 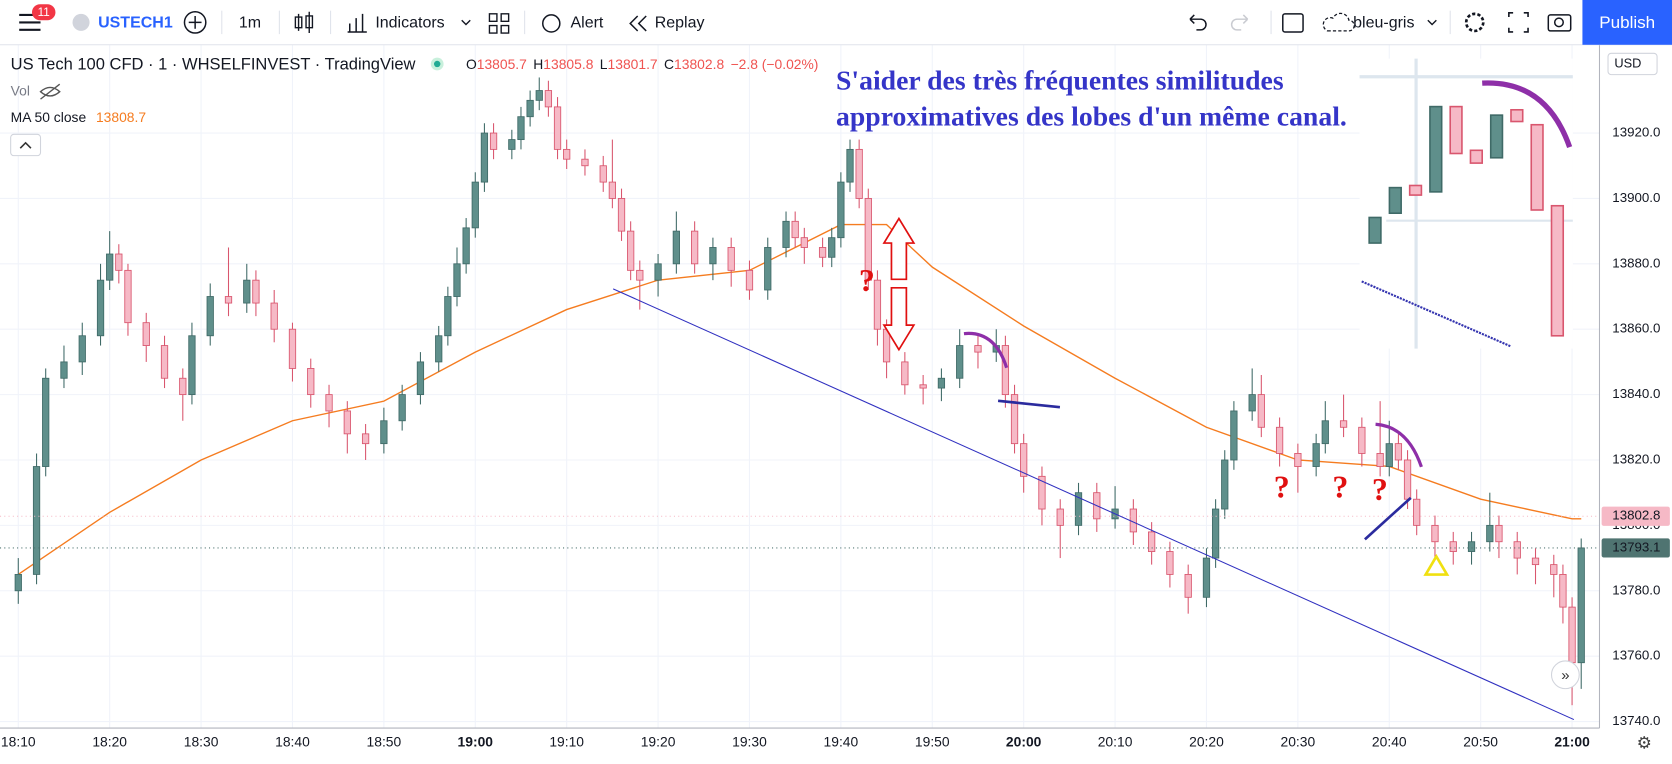 I want to click on undo, so click(x=1198, y=22).